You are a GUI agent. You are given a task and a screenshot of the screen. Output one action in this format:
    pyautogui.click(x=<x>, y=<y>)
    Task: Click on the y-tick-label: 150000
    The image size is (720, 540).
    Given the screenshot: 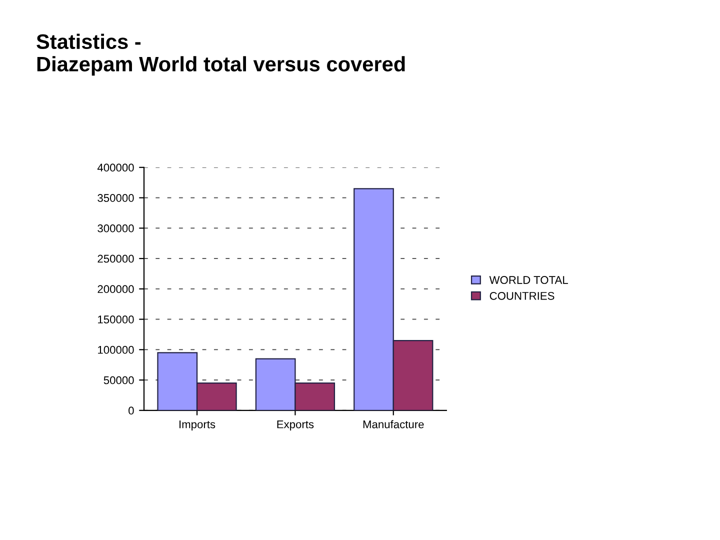 What is the action you would take?
    pyautogui.click(x=116, y=320)
    